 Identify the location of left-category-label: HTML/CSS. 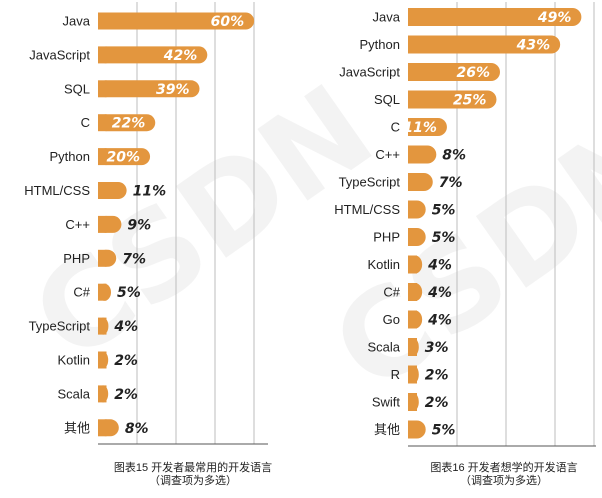
(57, 190).